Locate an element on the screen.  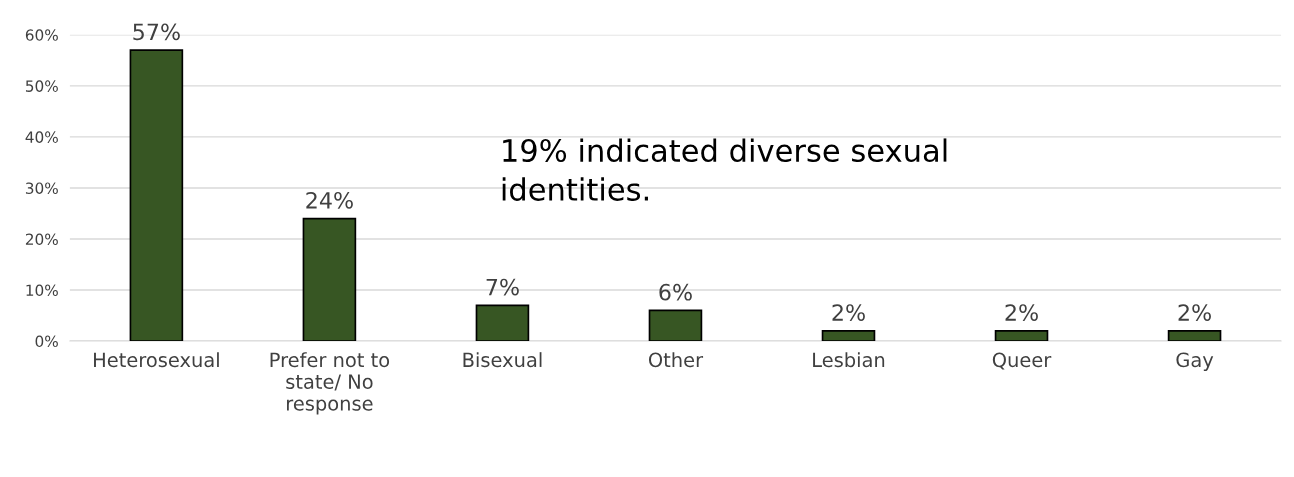
x-tick-label: Prefer not to state/ No response is located at coordinates (330, 383).